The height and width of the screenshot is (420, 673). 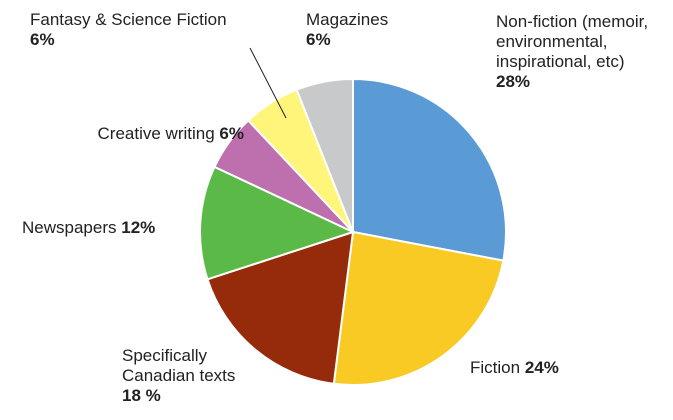 I want to click on category-label: Creative writing, so click(x=156, y=133).